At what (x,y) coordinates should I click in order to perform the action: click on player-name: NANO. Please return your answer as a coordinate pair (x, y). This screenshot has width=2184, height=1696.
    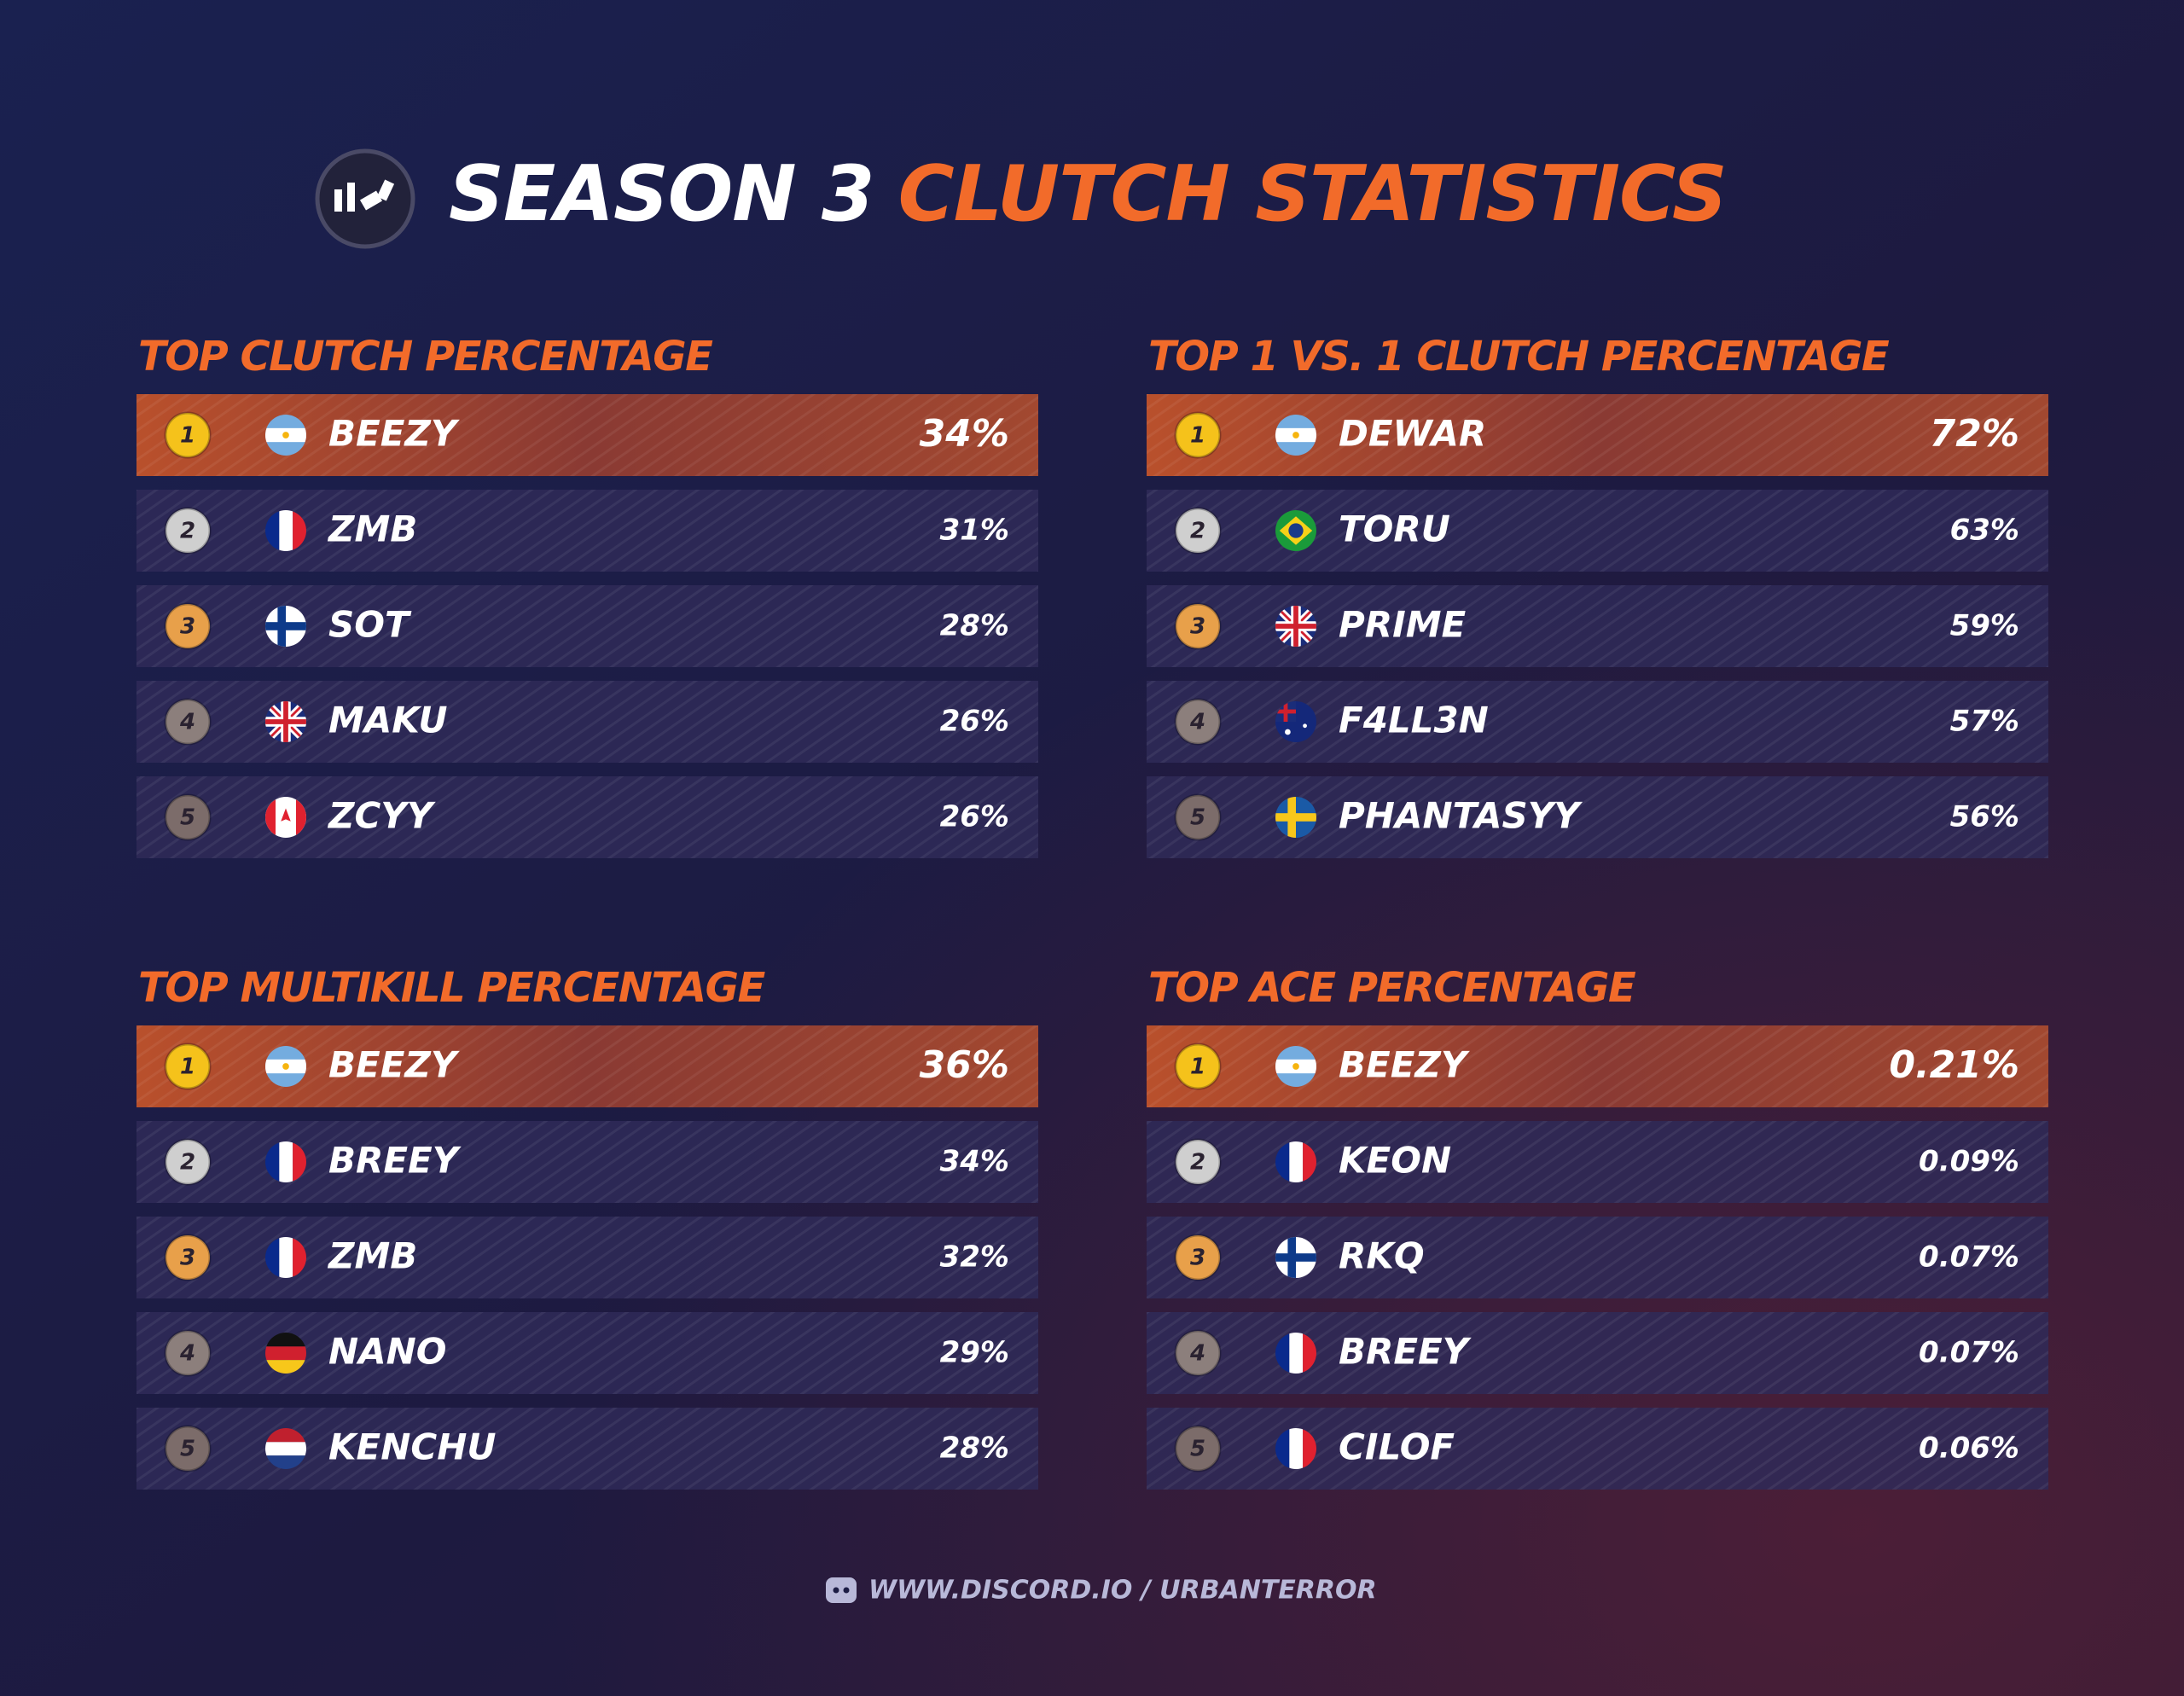
    Looking at the image, I should click on (388, 1352).